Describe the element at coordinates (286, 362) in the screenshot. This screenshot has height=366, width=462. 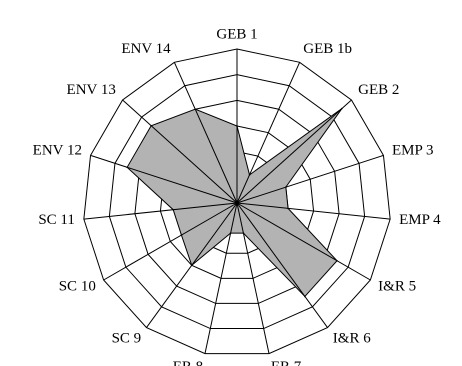
I see `axis-label-8: ER 7` at that location.